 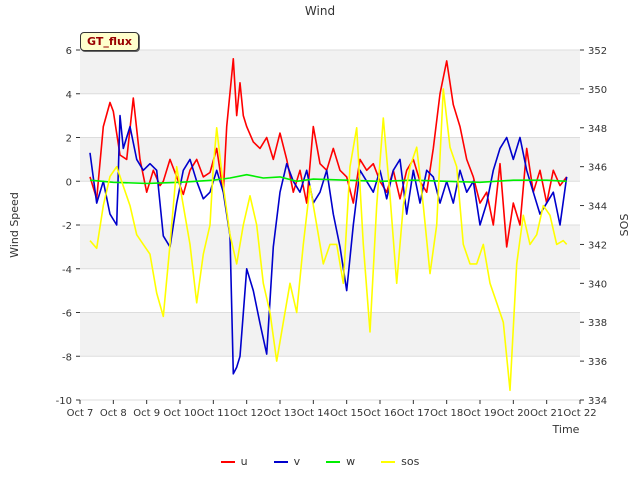 What do you see at coordinates (313, 413) in the screenshot?
I see `x-tick-label: Oct 14` at bounding box center [313, 413].